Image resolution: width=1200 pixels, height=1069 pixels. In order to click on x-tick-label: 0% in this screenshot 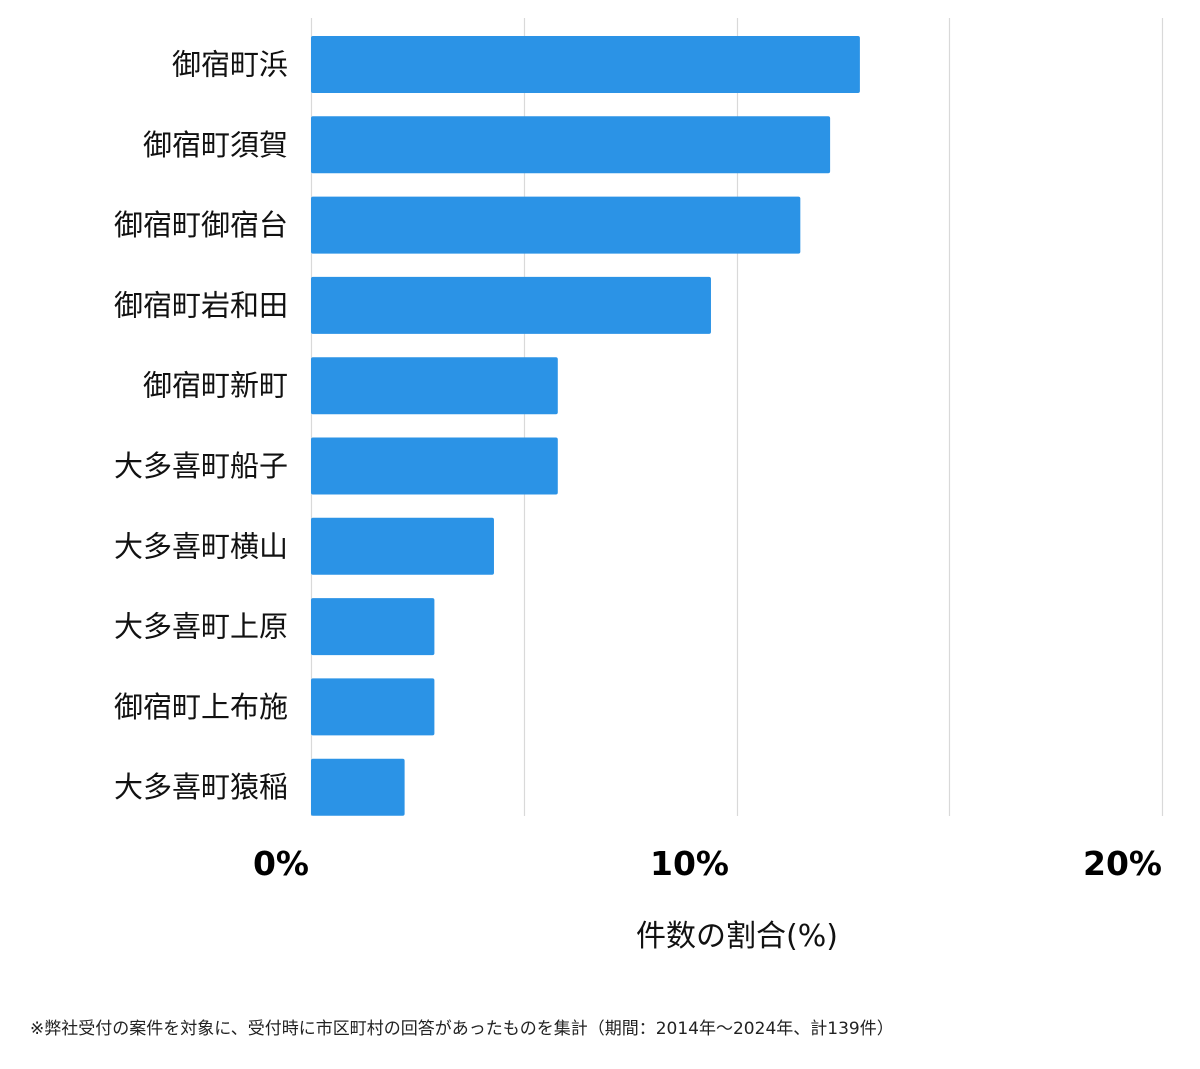, I will do `click(281, 863)`.